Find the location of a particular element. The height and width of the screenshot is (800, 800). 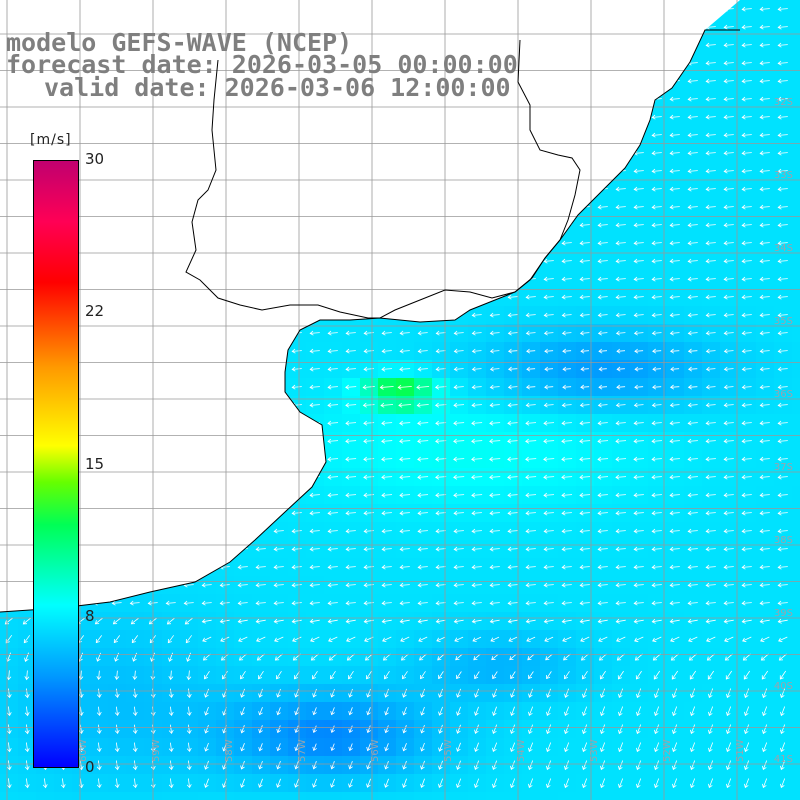

lon-label: 54W is located at coordinates (521, 750).